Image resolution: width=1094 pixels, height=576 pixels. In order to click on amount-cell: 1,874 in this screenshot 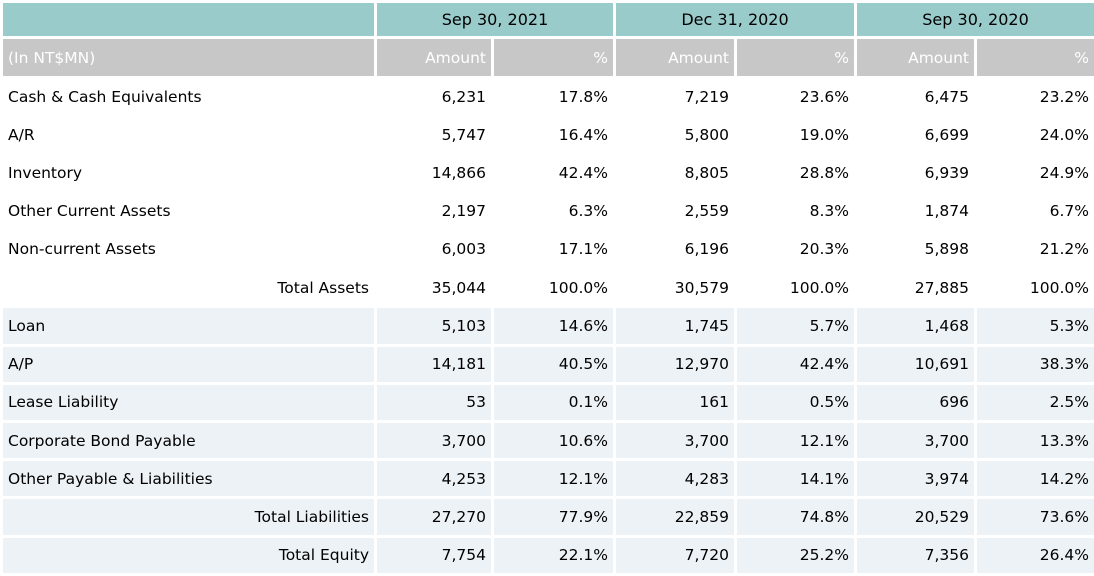, I will do `click(916, 211)`.